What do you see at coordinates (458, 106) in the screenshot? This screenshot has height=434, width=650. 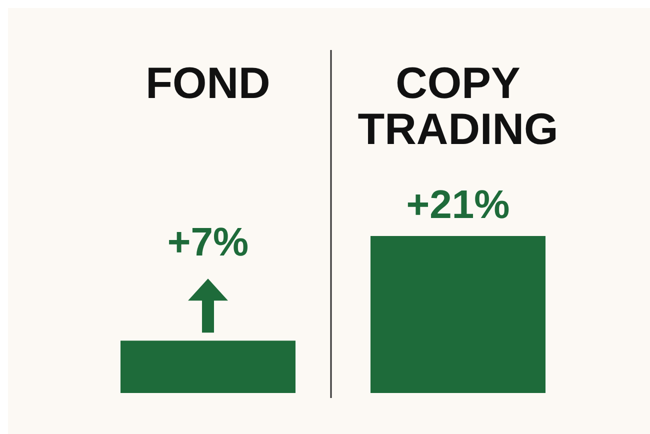 I see `x-tick-label: COPY TRADING` at bounding box center [458, 106].